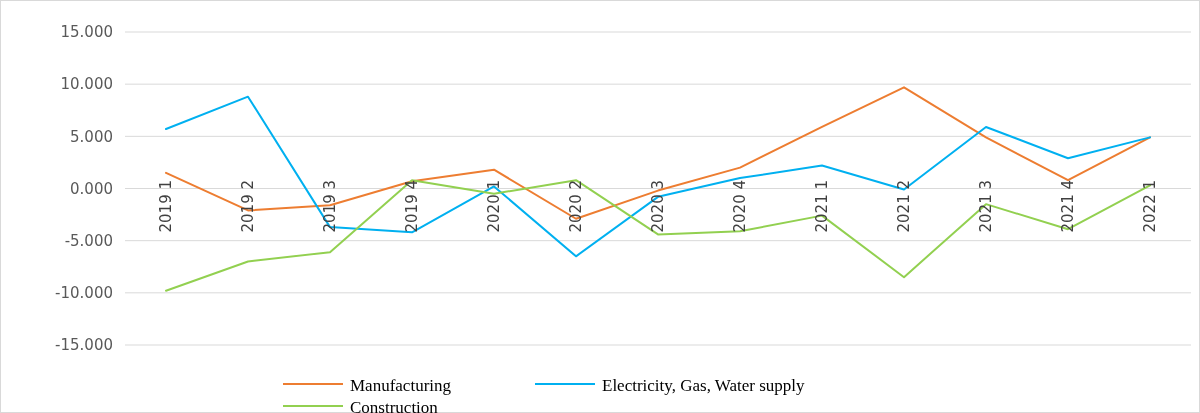 The height and width of the screenshot is (413, 1200). I want to click on x-tick-label: 2020 4, so click(740, 206).